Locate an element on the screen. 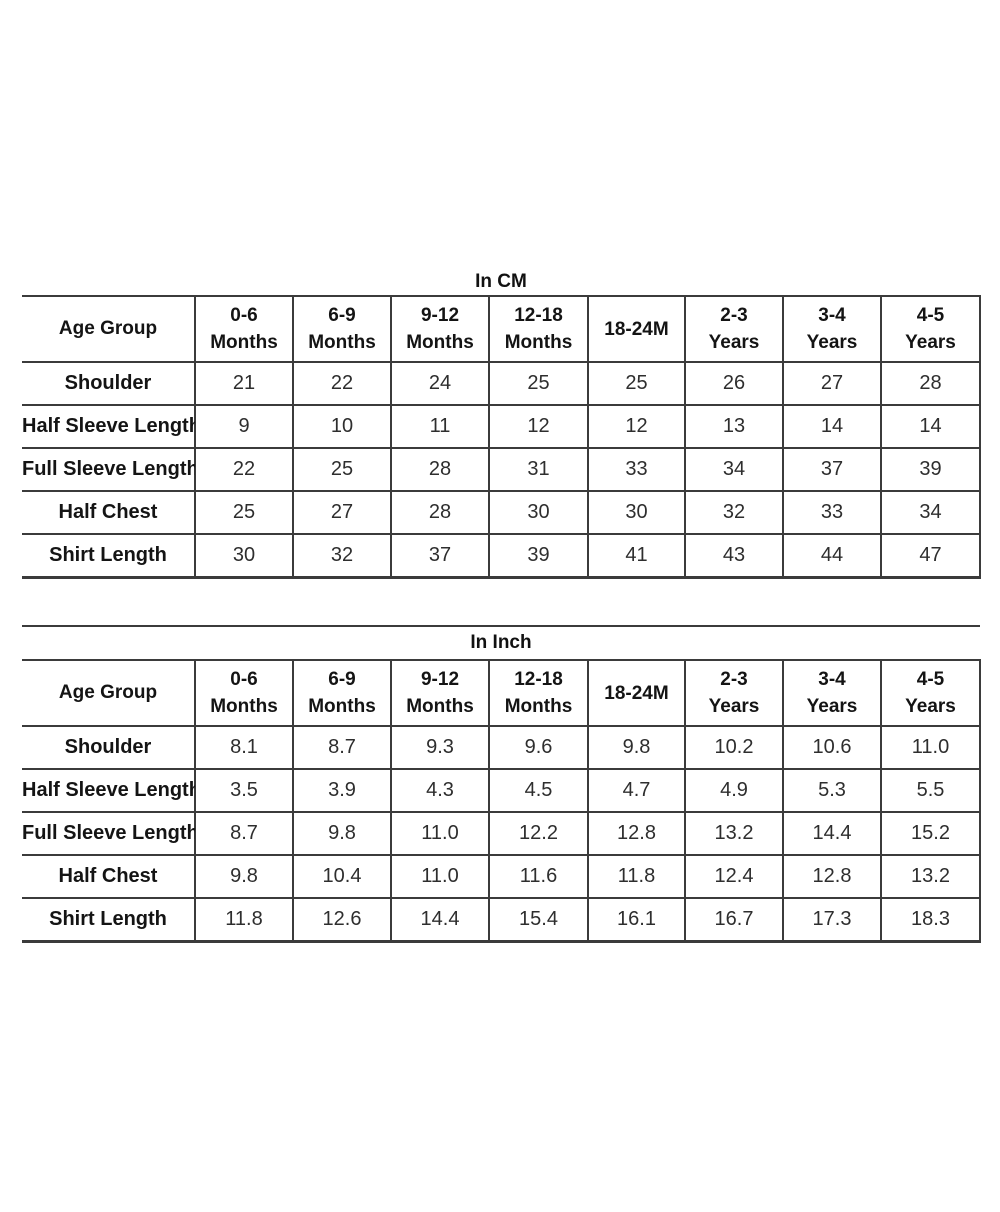 This screenshot has height=1212, width=1000. table-row: Shirt Length 30 32 37 39 41 43 44 47 is located at coordinates (501, 556).